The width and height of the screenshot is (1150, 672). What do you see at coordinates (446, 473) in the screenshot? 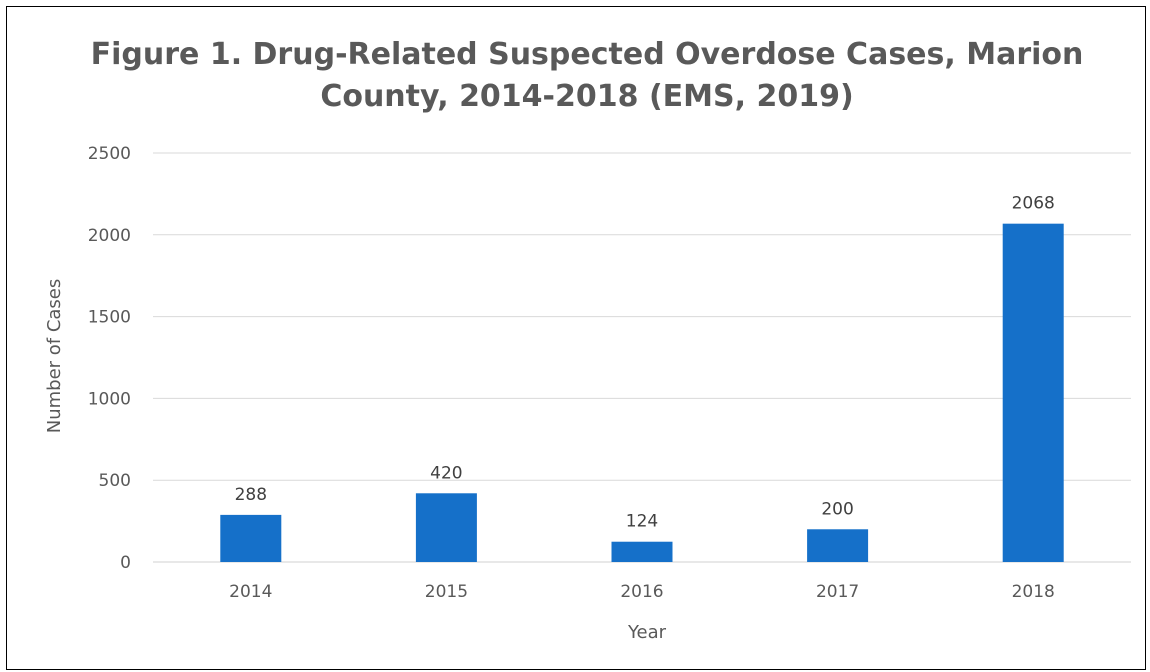
I see `data-label-2015: 420` at bounding box center [446, 473].